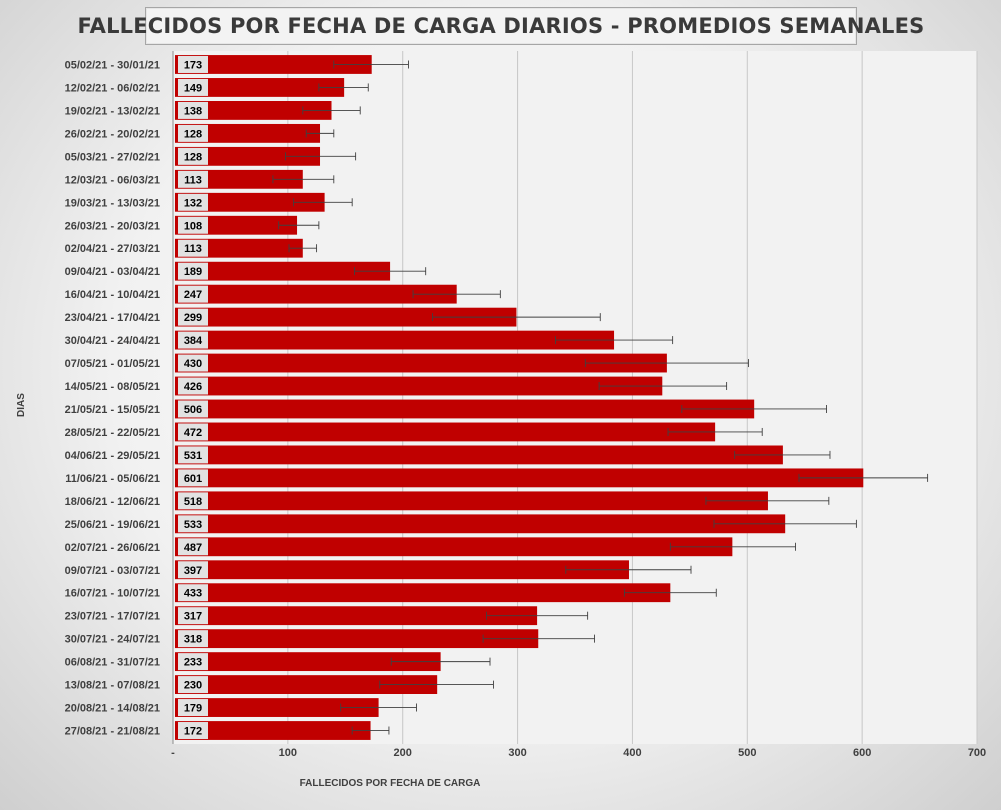 The image size is (1001, 810). Describe the element at coordinates (112, 479) in the screenshot. I see `category-label-18: 11/06/21 - 05/06/21` at that location.